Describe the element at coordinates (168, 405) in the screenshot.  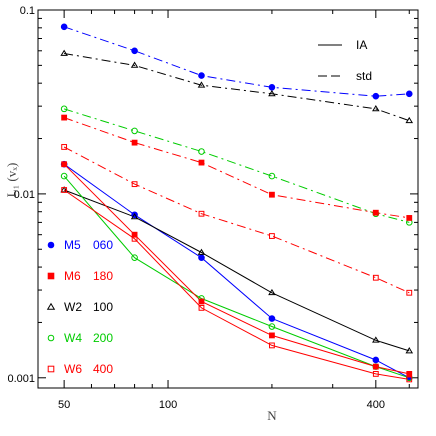
I see `x-tick-label: 100` at that location.